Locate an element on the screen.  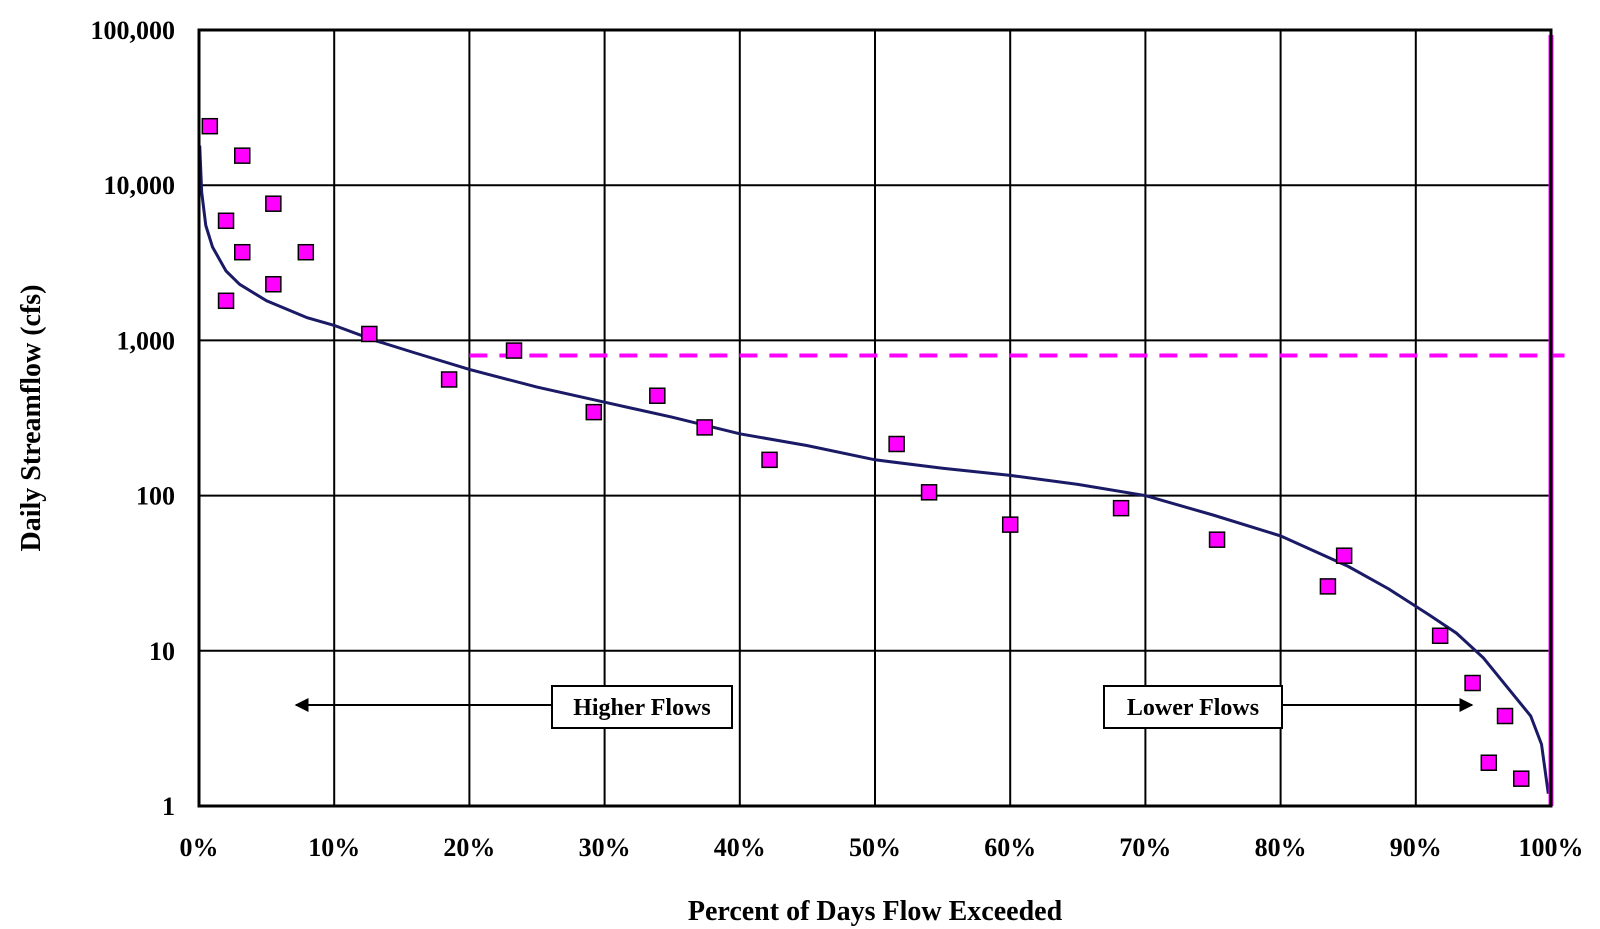
lower-flows-label: Lower Flows is located at coordinates (1193, 708).